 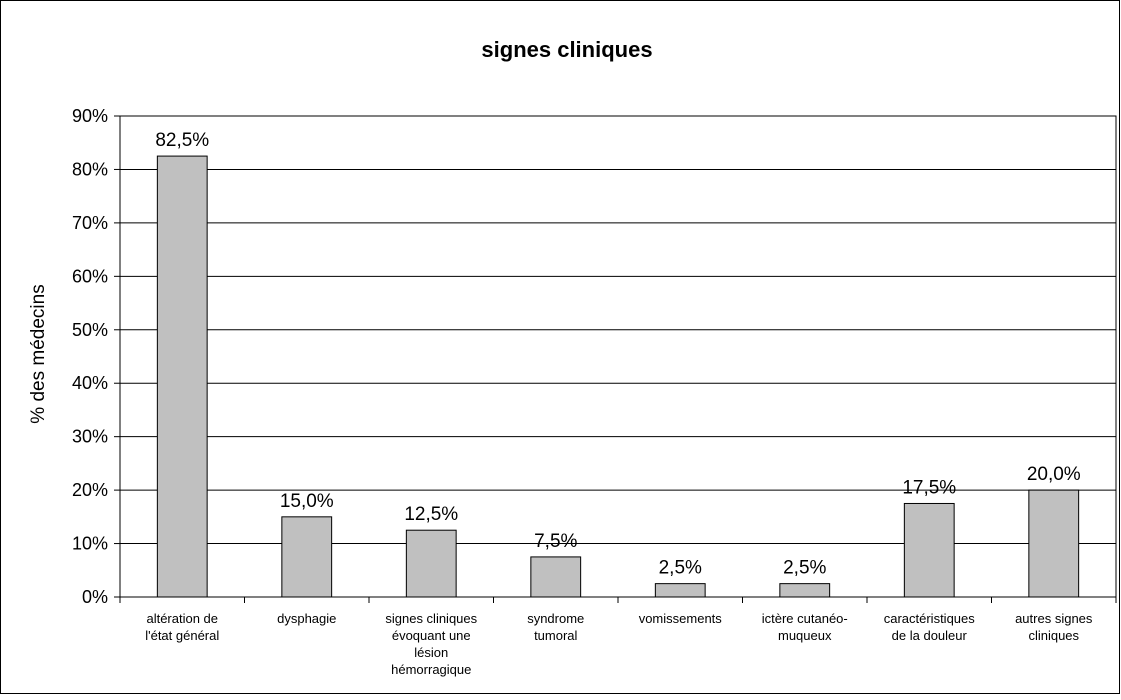 What do you see at coordinates (90, 116) in the screenshot?
I see `y-tick-label: 90%` at bounding box center [90, 116].